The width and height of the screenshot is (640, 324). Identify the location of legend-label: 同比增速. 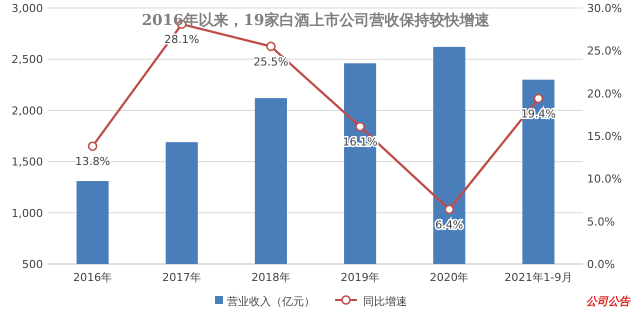
(385, 301).